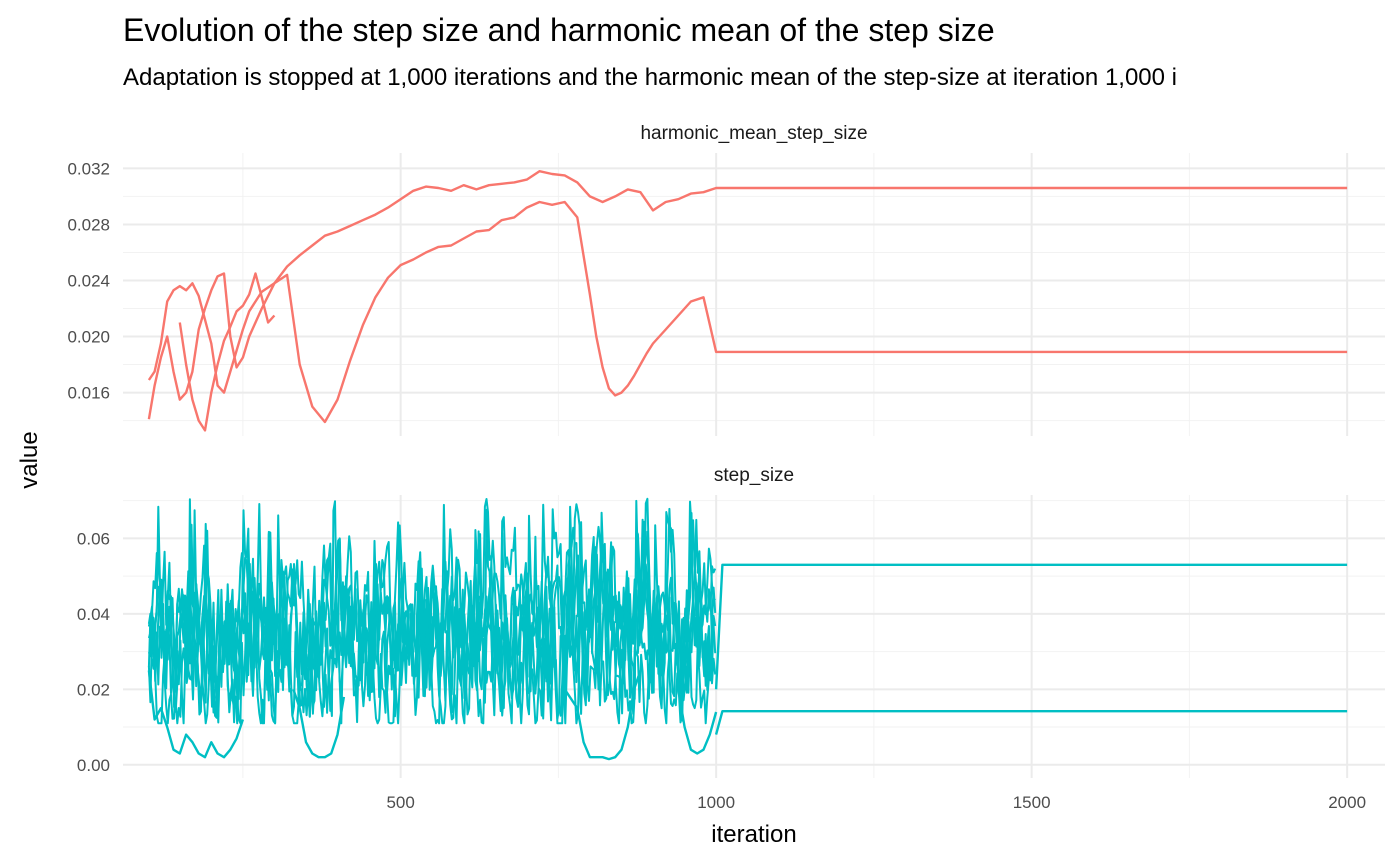 The height and width of the screenshot is (865, 1400). What do you see at coordinates (88, 168) in the screenshot?
I see `y-tick-label: 0.032` at bounding box center [88, 168].